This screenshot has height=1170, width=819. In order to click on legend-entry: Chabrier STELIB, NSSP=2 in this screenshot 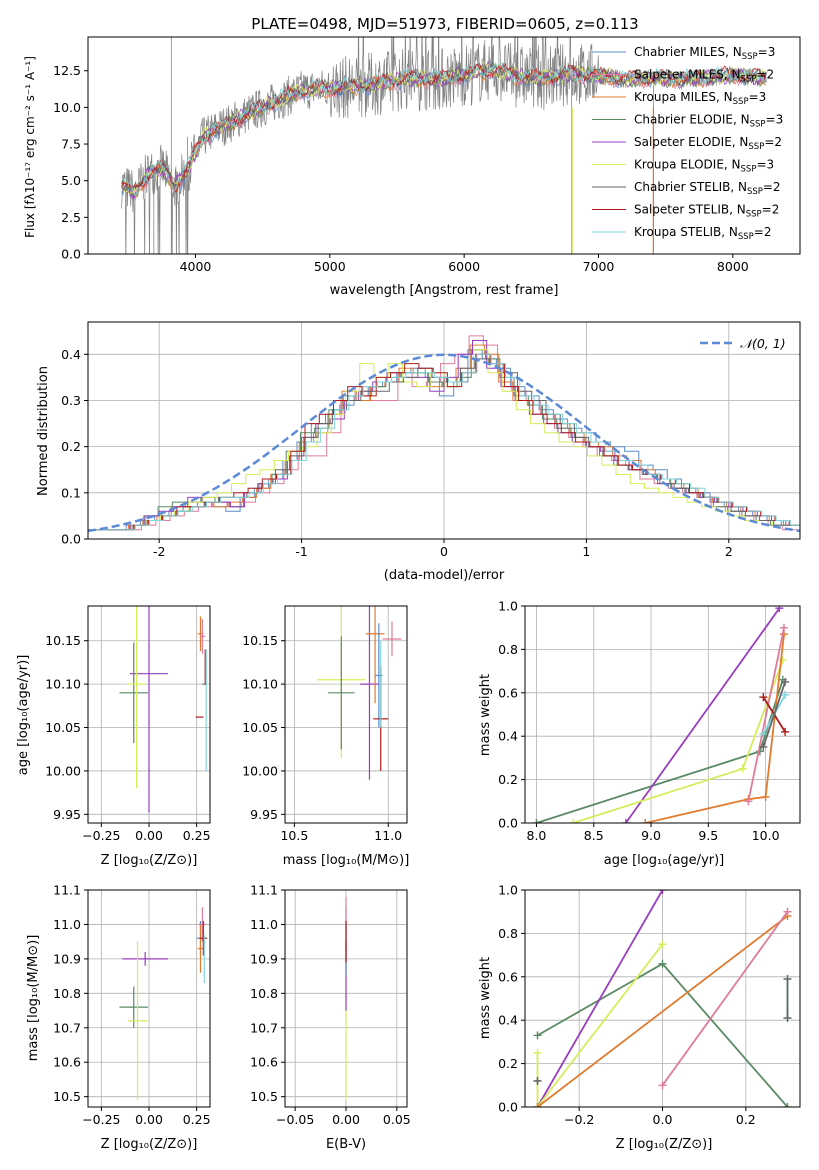, I will do `click(707, 188)`.